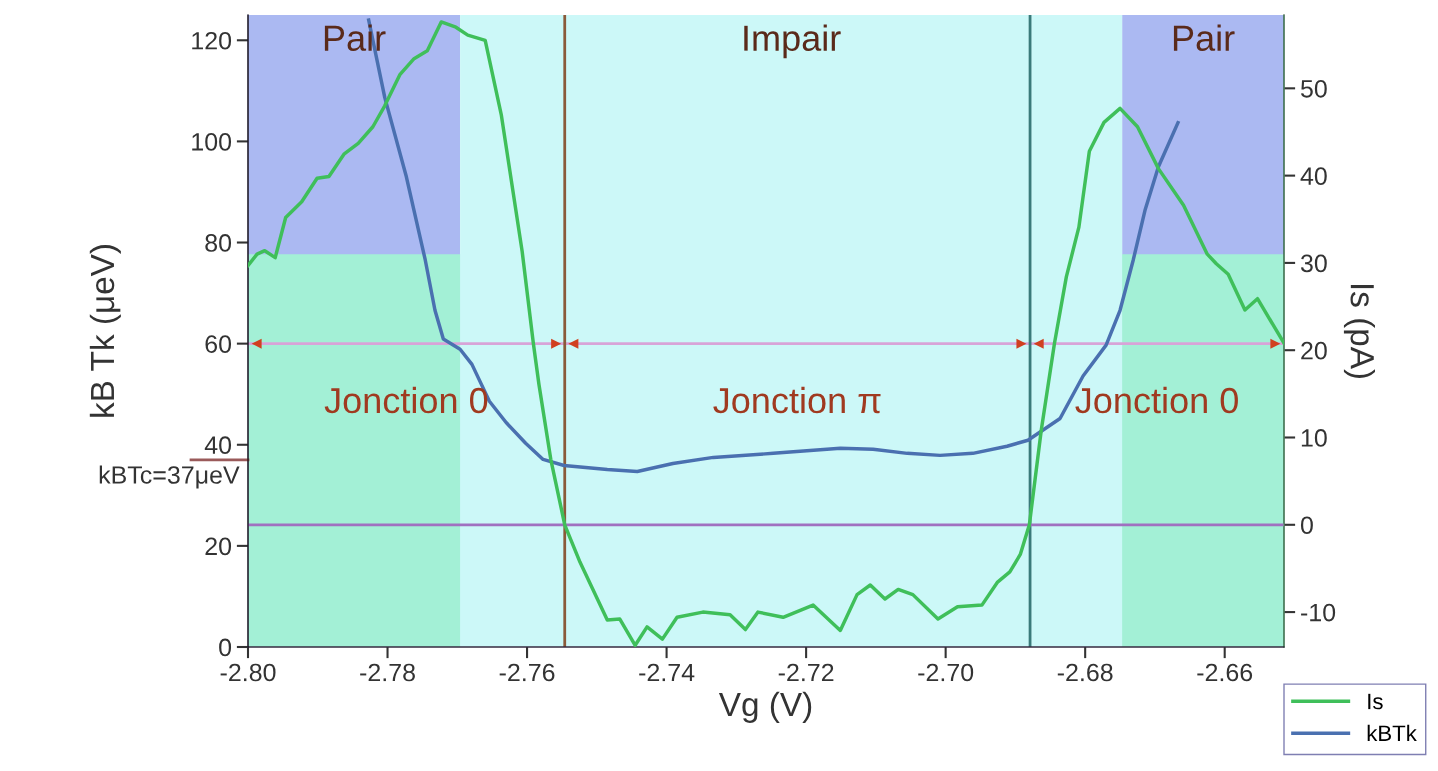  What do you see at coordinates (1314, 350) in the screenshot?
I see `y2-tick-label: 20` at bounding box center [1314, 350].